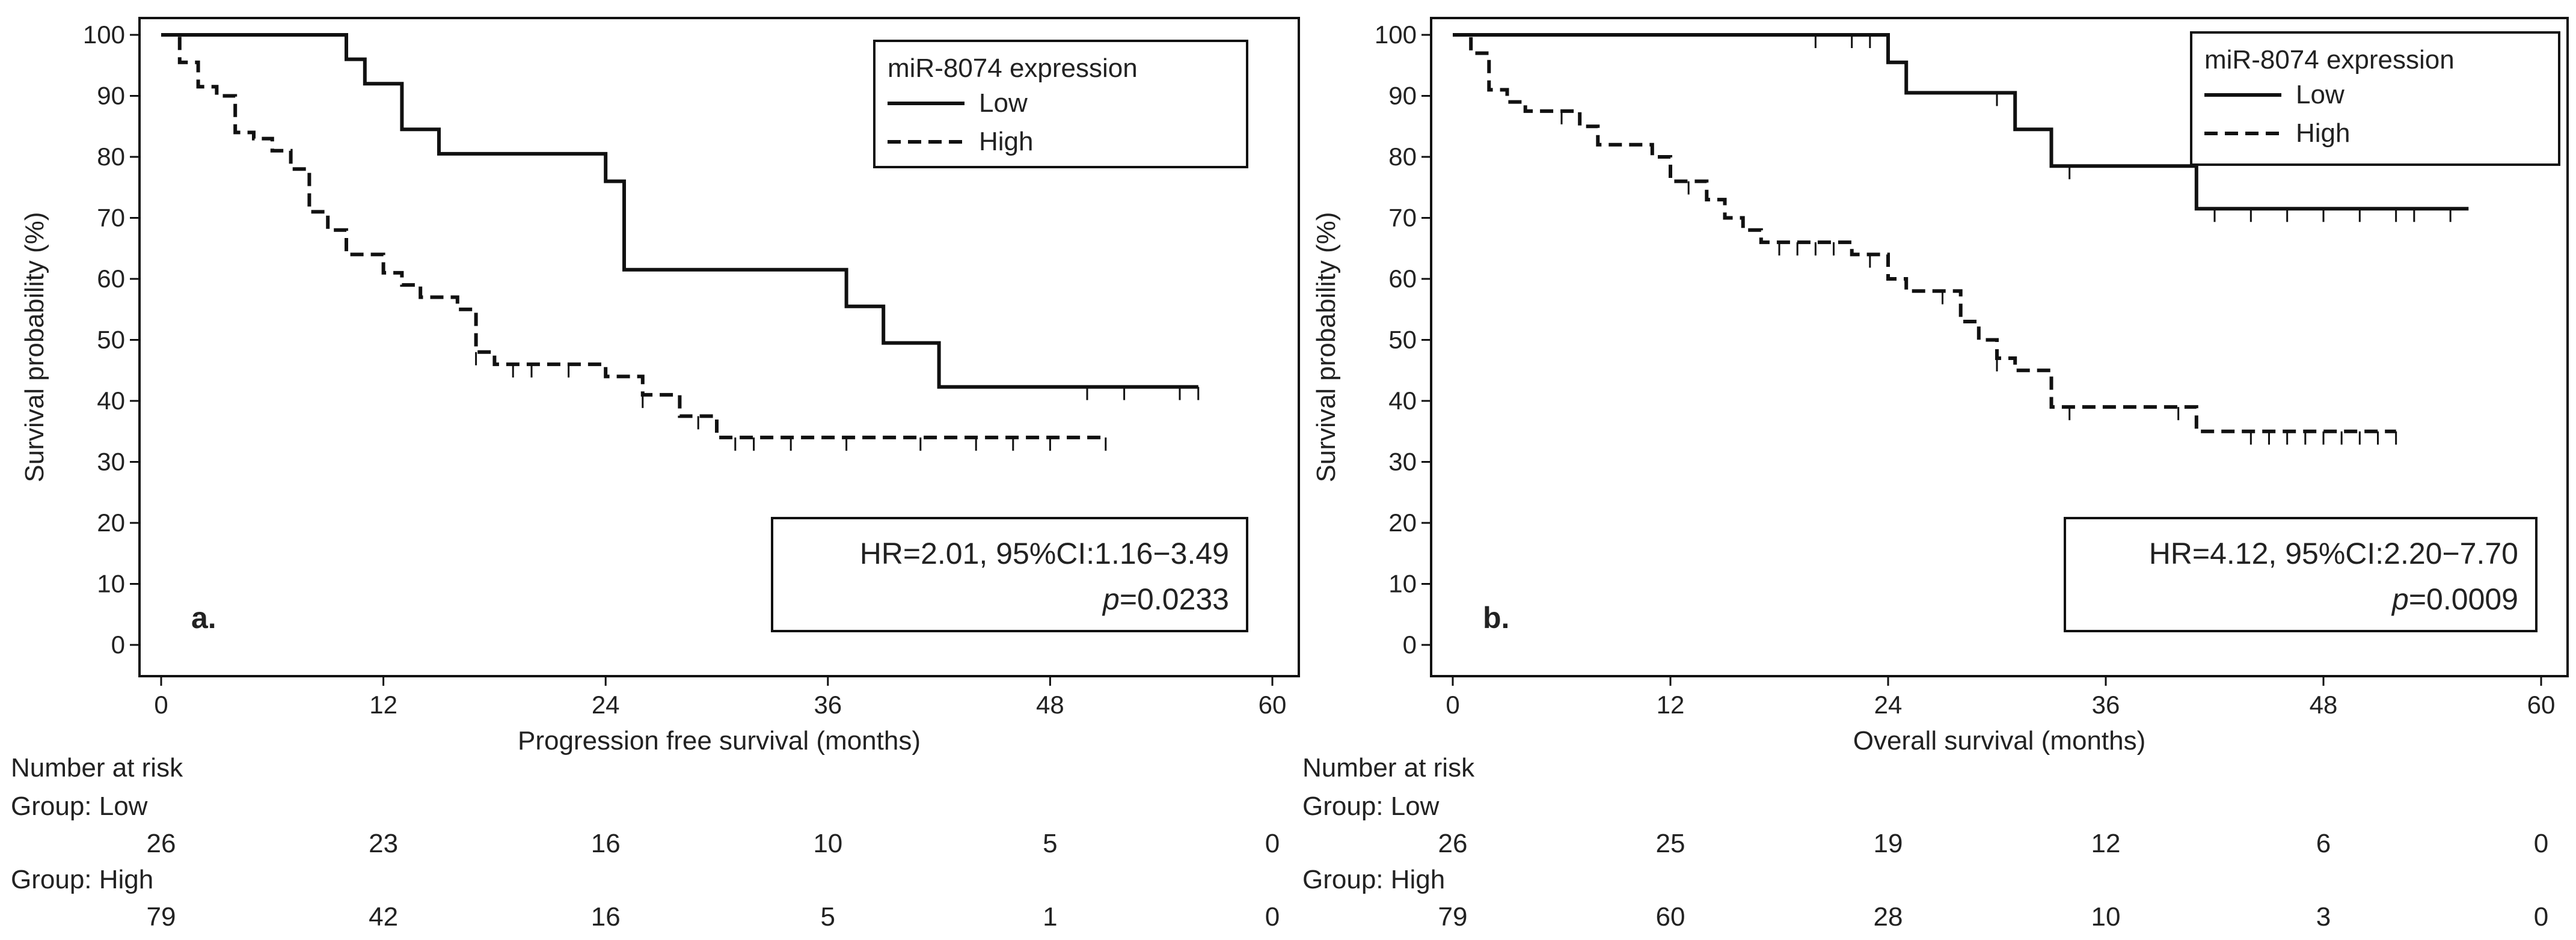 The image size is (2576, 940). What do you see at coordinates (1044, 553) in the screenshot?
I see `hazard-ratio-text: HR=2.01, 95%CI:1.16−3.49` at bounding box center [1044, 553].